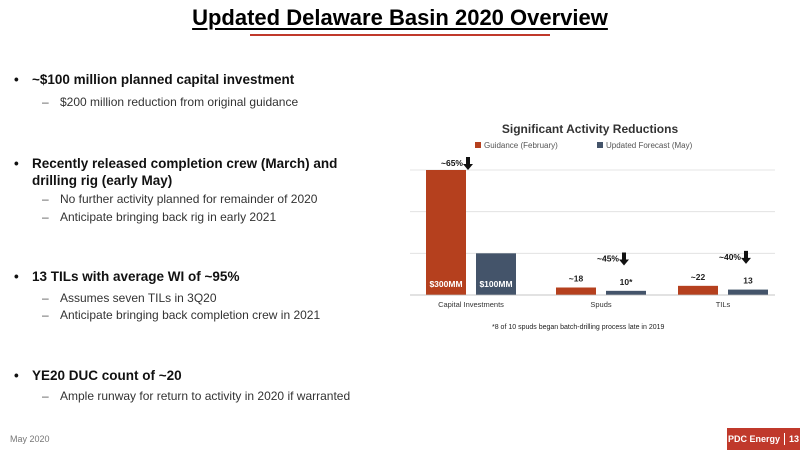 Image resolution: width=800 pixels, height=450 pixels. I want to click on reduction-label-2: ~40%, so click(730, 257).